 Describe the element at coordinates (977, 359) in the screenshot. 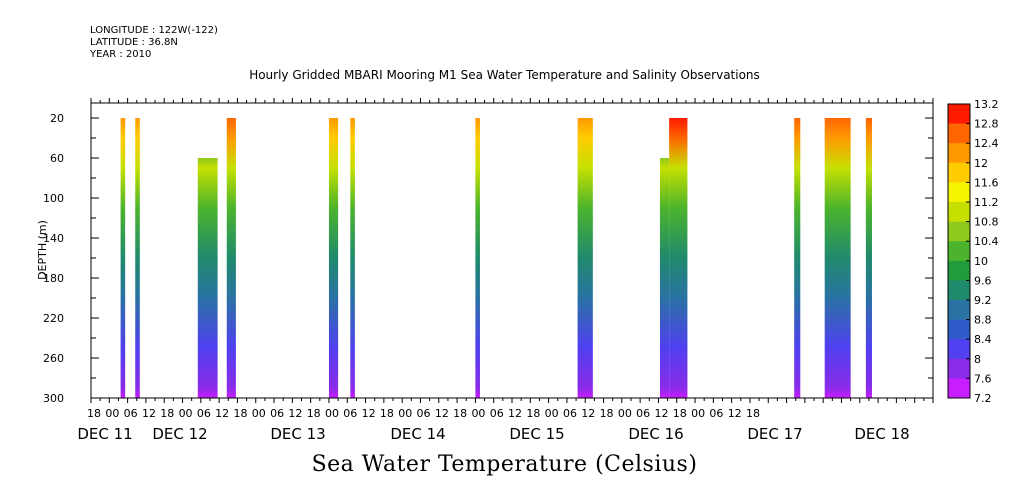

I see `colorbar-label: 8` at that location.